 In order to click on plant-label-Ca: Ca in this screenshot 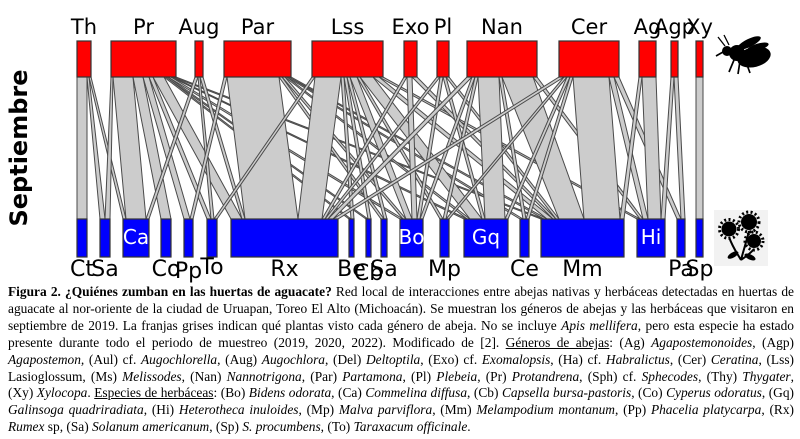, I will do `click(136, 237)`.